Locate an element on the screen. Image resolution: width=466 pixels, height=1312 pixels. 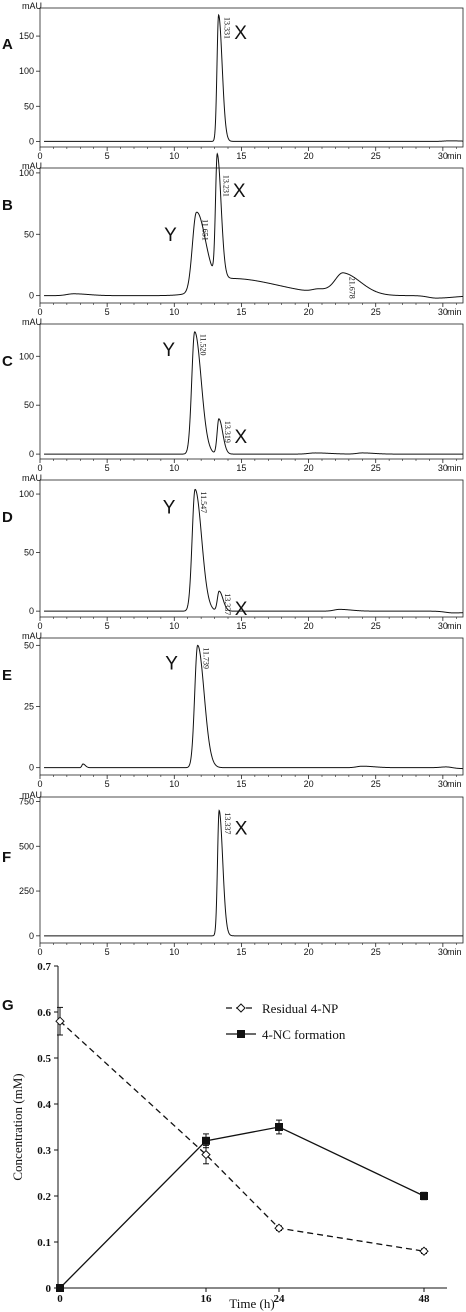
y-tick-label: 0.6 is located at coordinates (44, 1013).